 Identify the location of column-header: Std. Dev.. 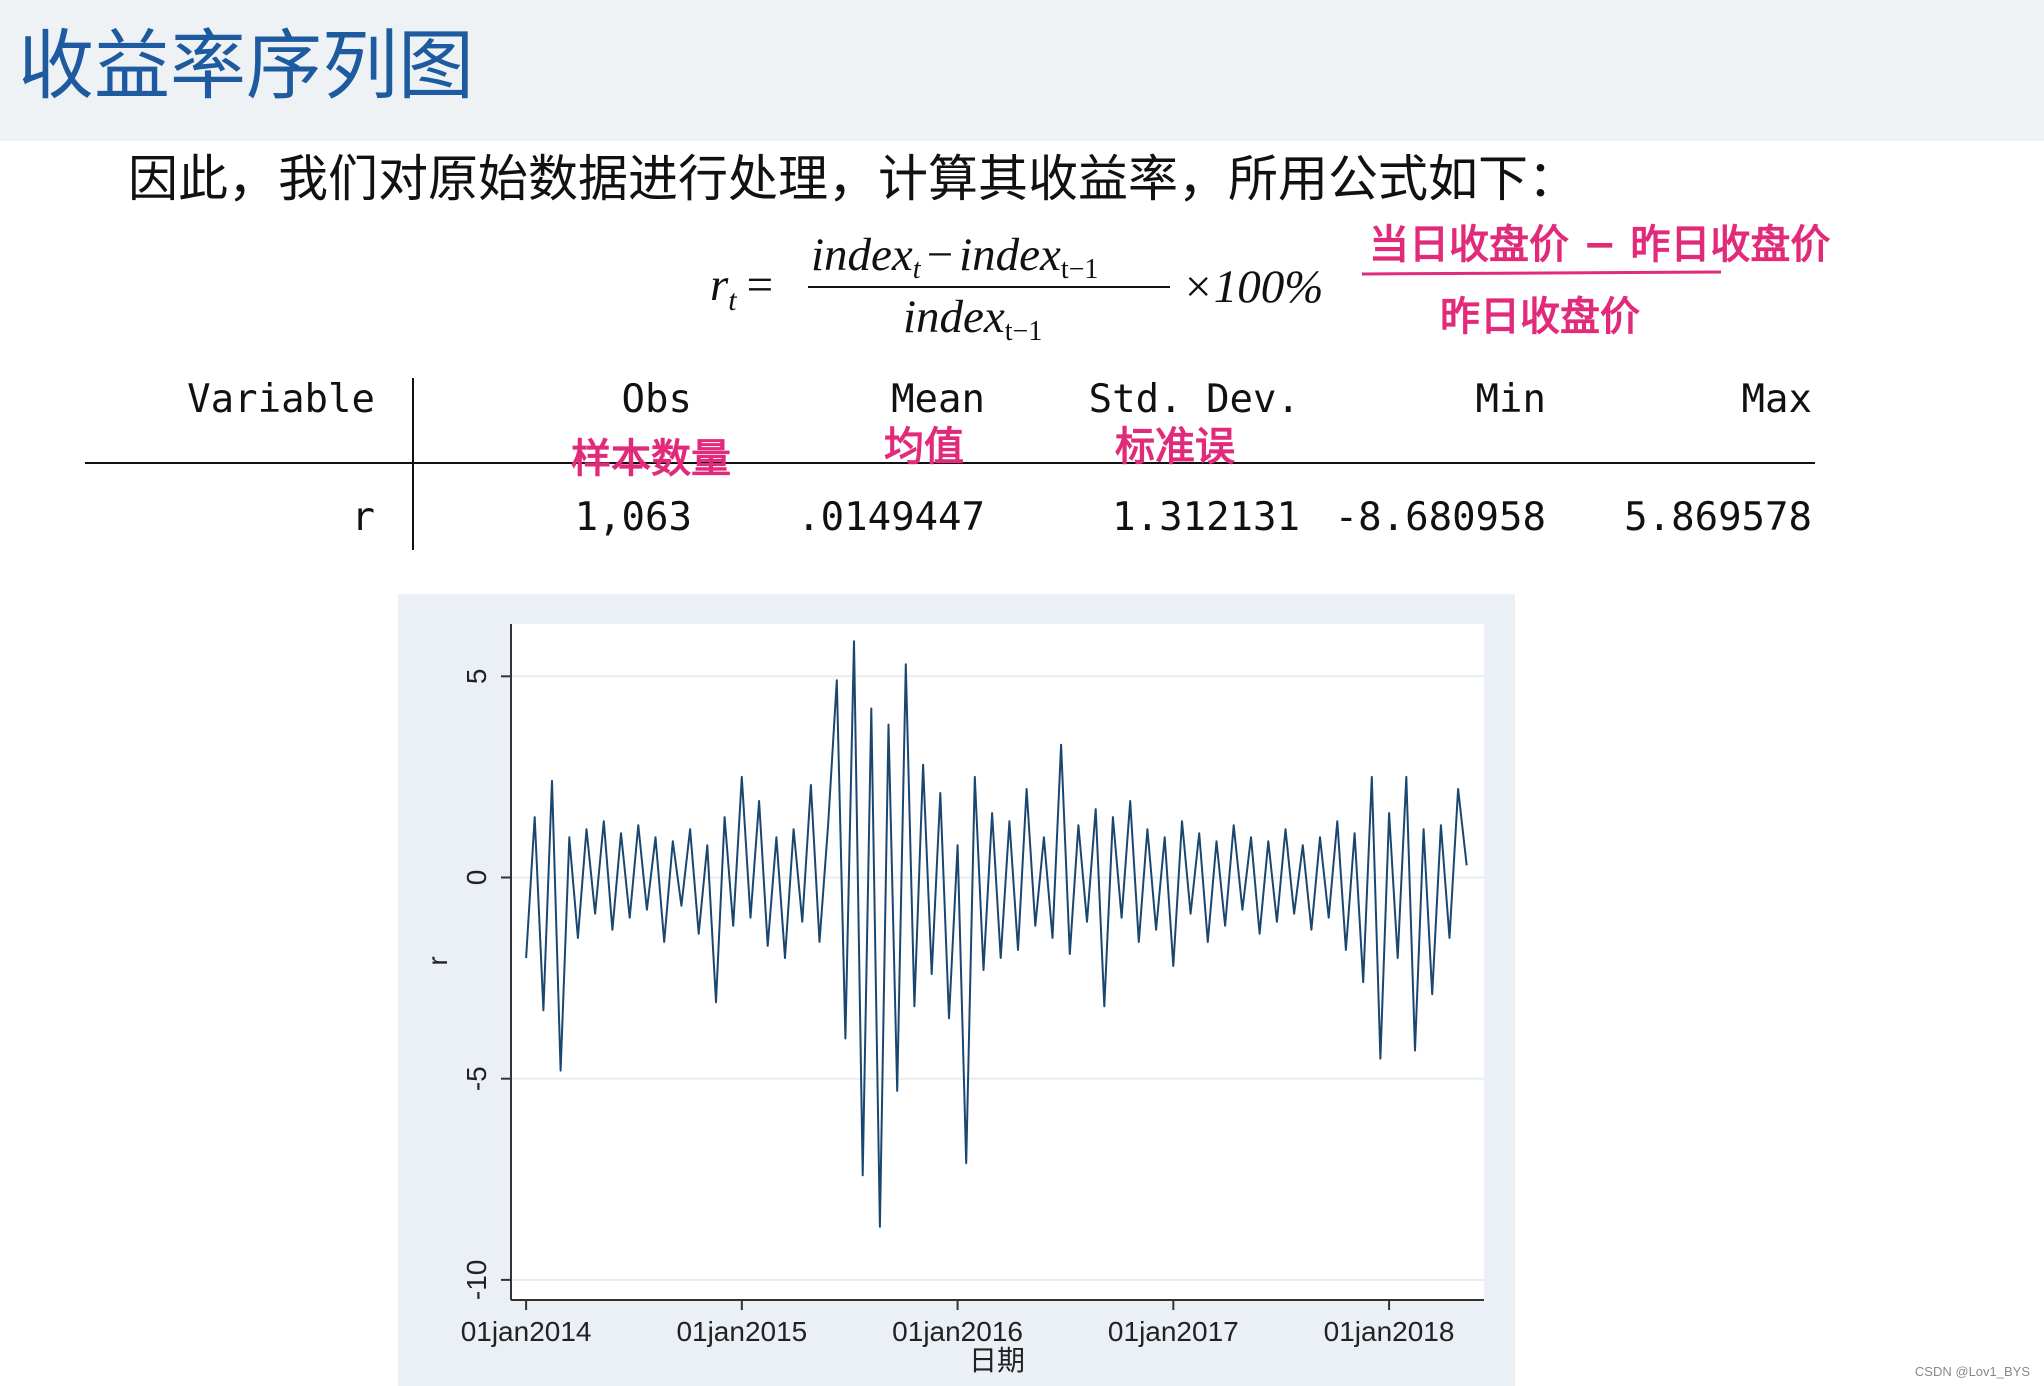
(1194, 399).